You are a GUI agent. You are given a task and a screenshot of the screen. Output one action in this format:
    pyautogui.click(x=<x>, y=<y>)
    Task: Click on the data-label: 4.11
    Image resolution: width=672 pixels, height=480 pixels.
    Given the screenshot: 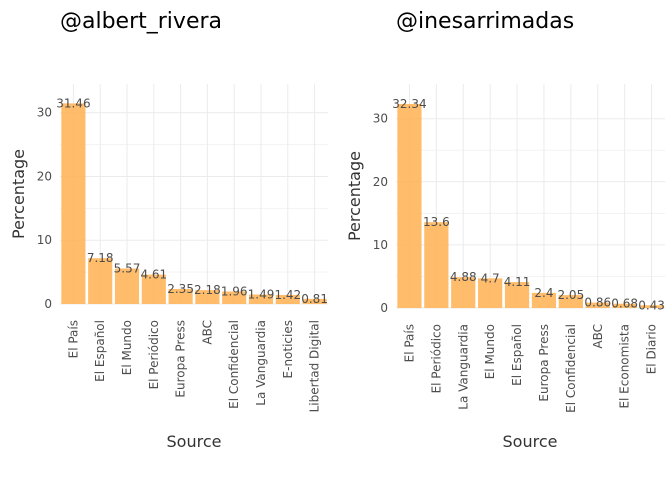 What is the action you would take?
    pyautogui.click(x=517, y=282)
    